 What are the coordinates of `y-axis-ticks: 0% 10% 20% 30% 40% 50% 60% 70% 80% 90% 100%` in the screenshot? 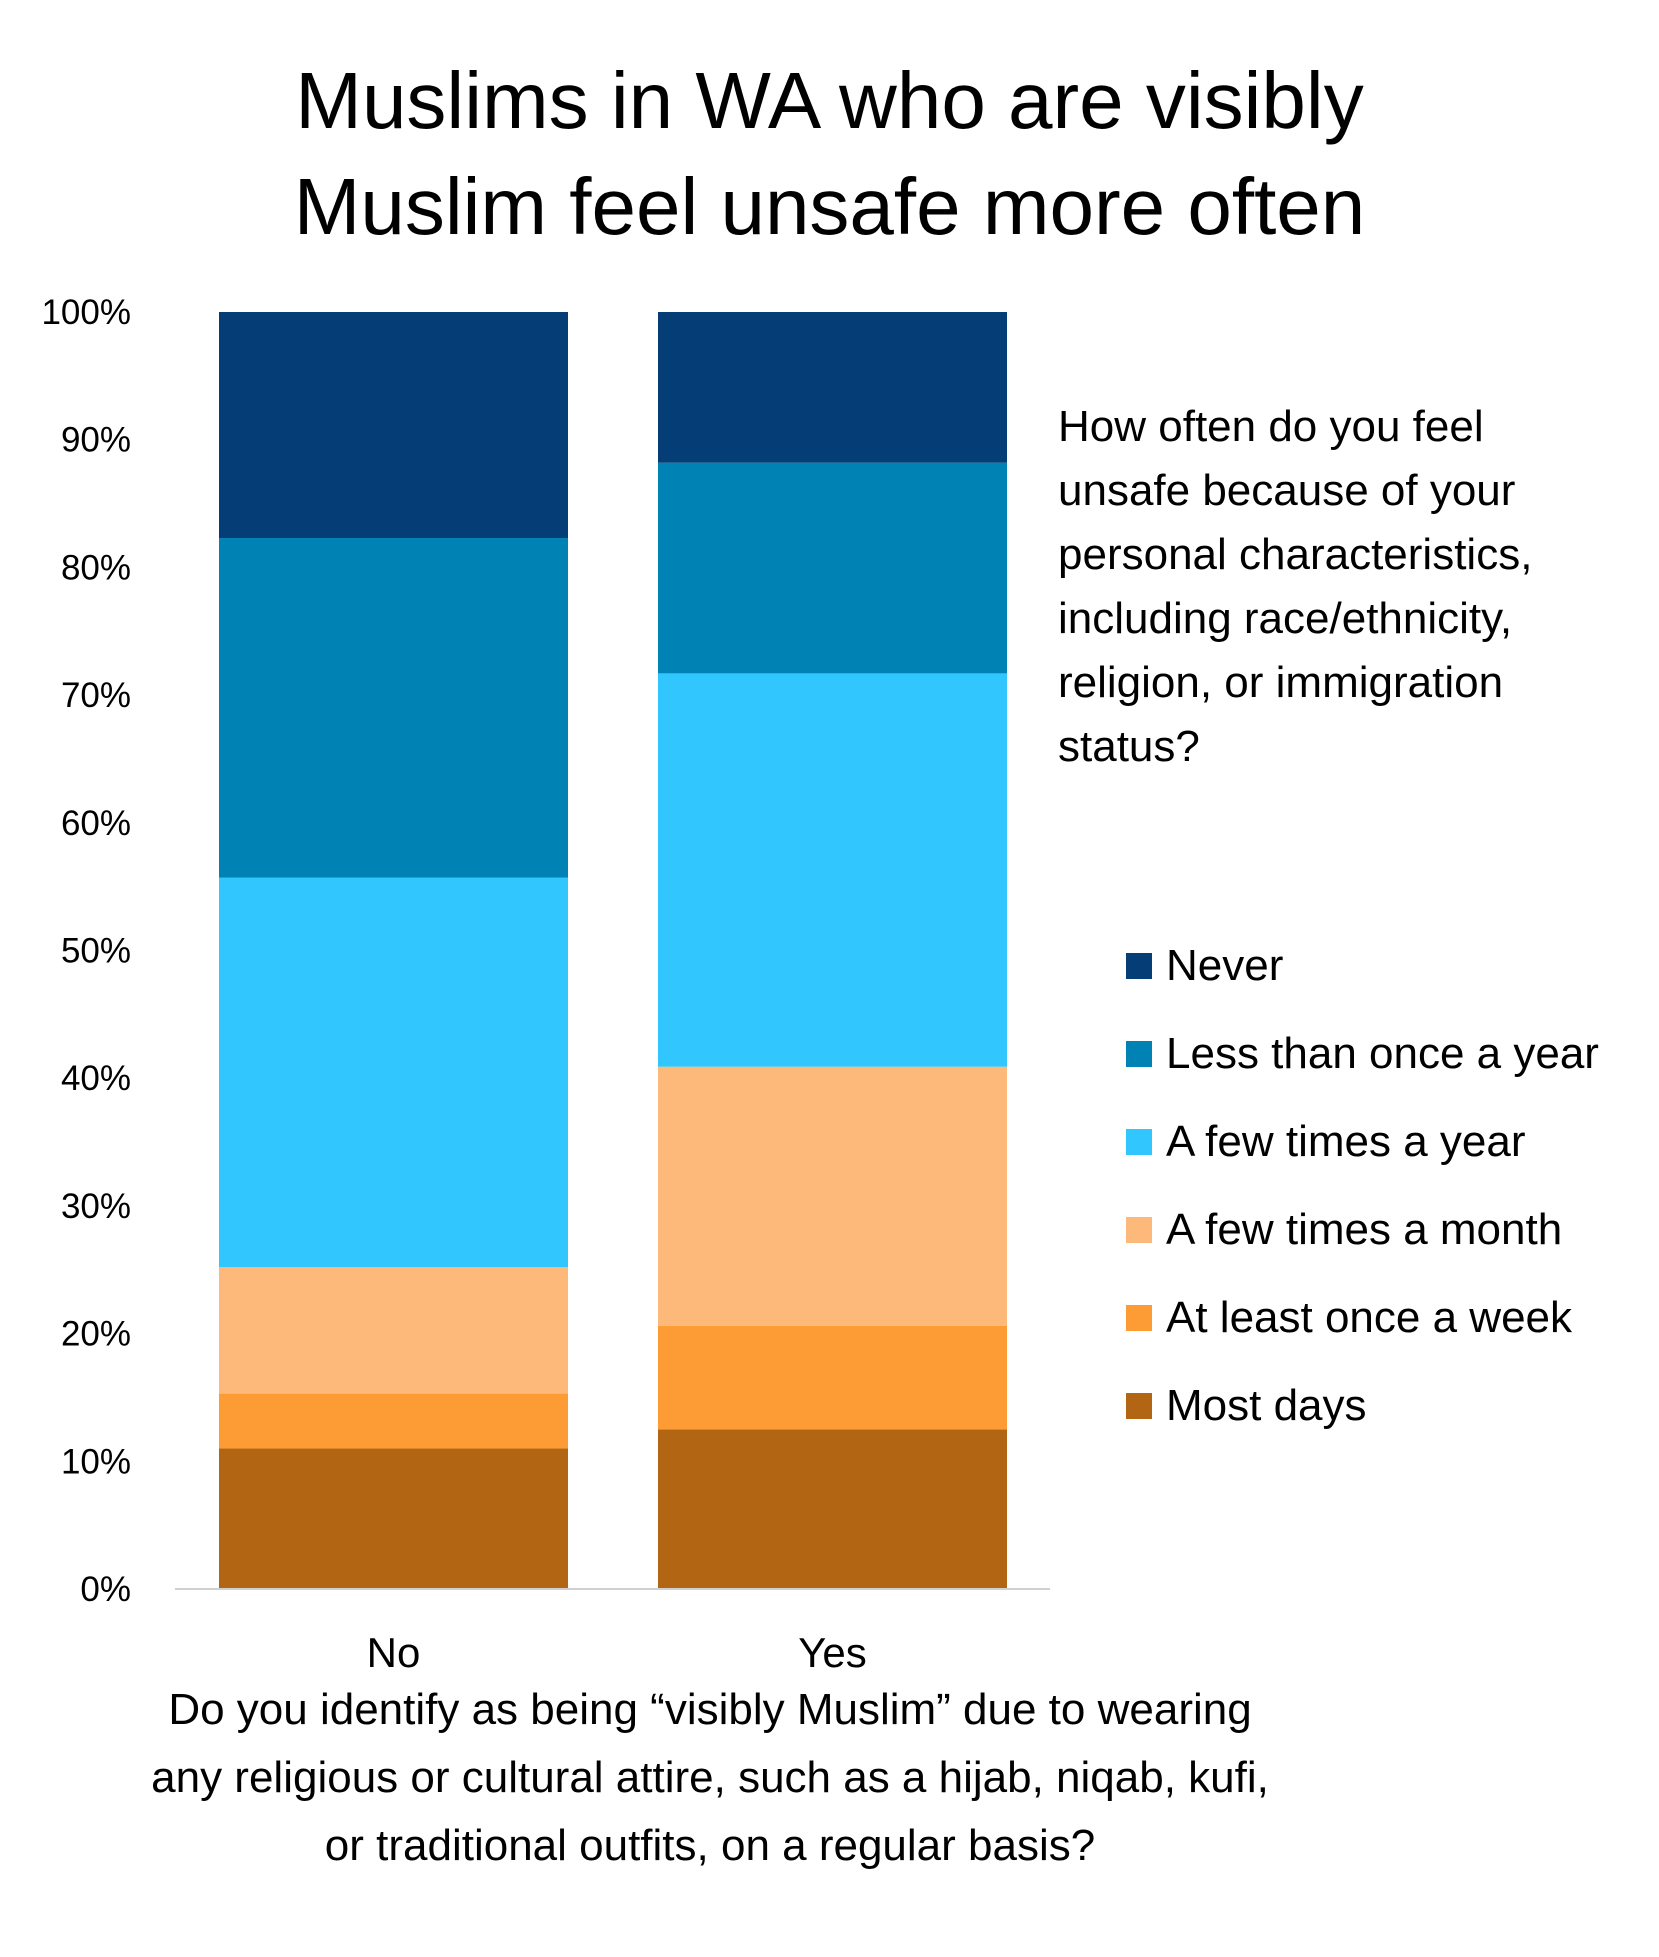 It's located at (86, 951).